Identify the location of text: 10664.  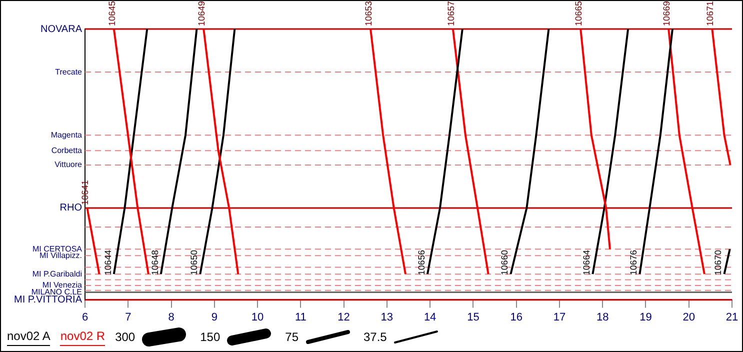
(587, 263).